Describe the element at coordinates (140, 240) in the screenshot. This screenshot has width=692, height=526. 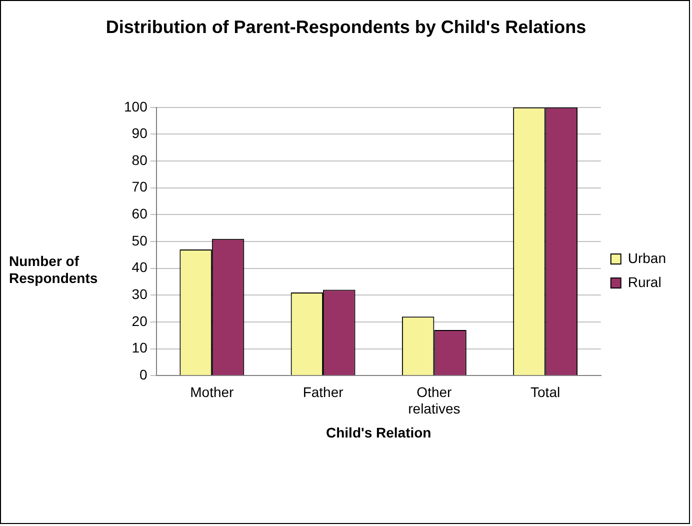
I see `y-tick-label: 50` at that location.